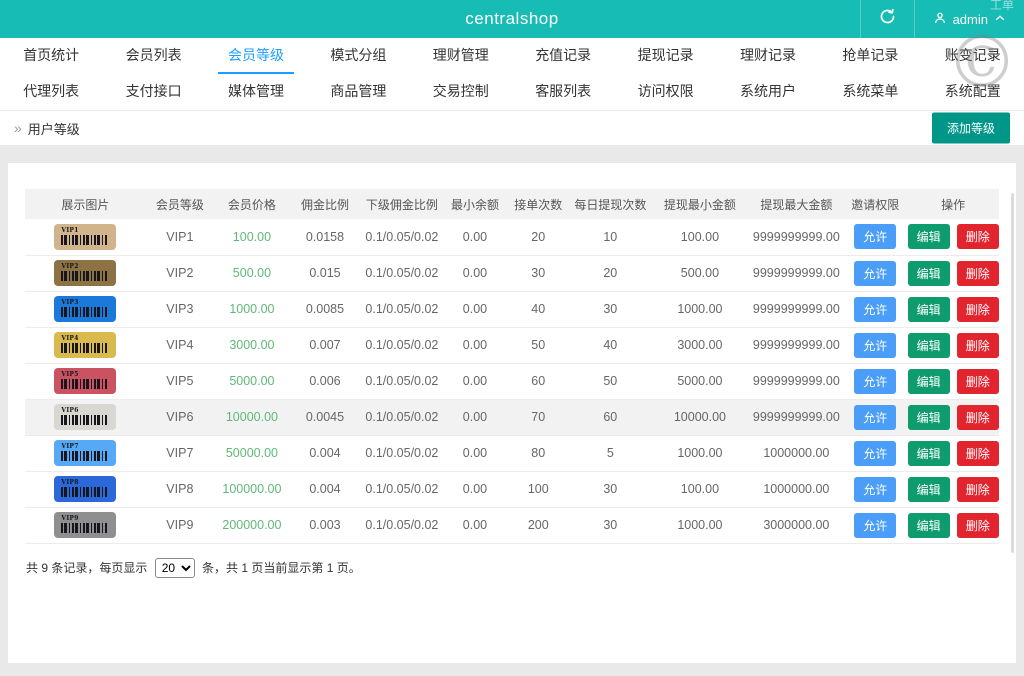 The height and width of the screenshot is (676, 1024). Describe the element at coordinates (85, 381) in the screenshot. I see `vip-card-image: VIP5` at that location.